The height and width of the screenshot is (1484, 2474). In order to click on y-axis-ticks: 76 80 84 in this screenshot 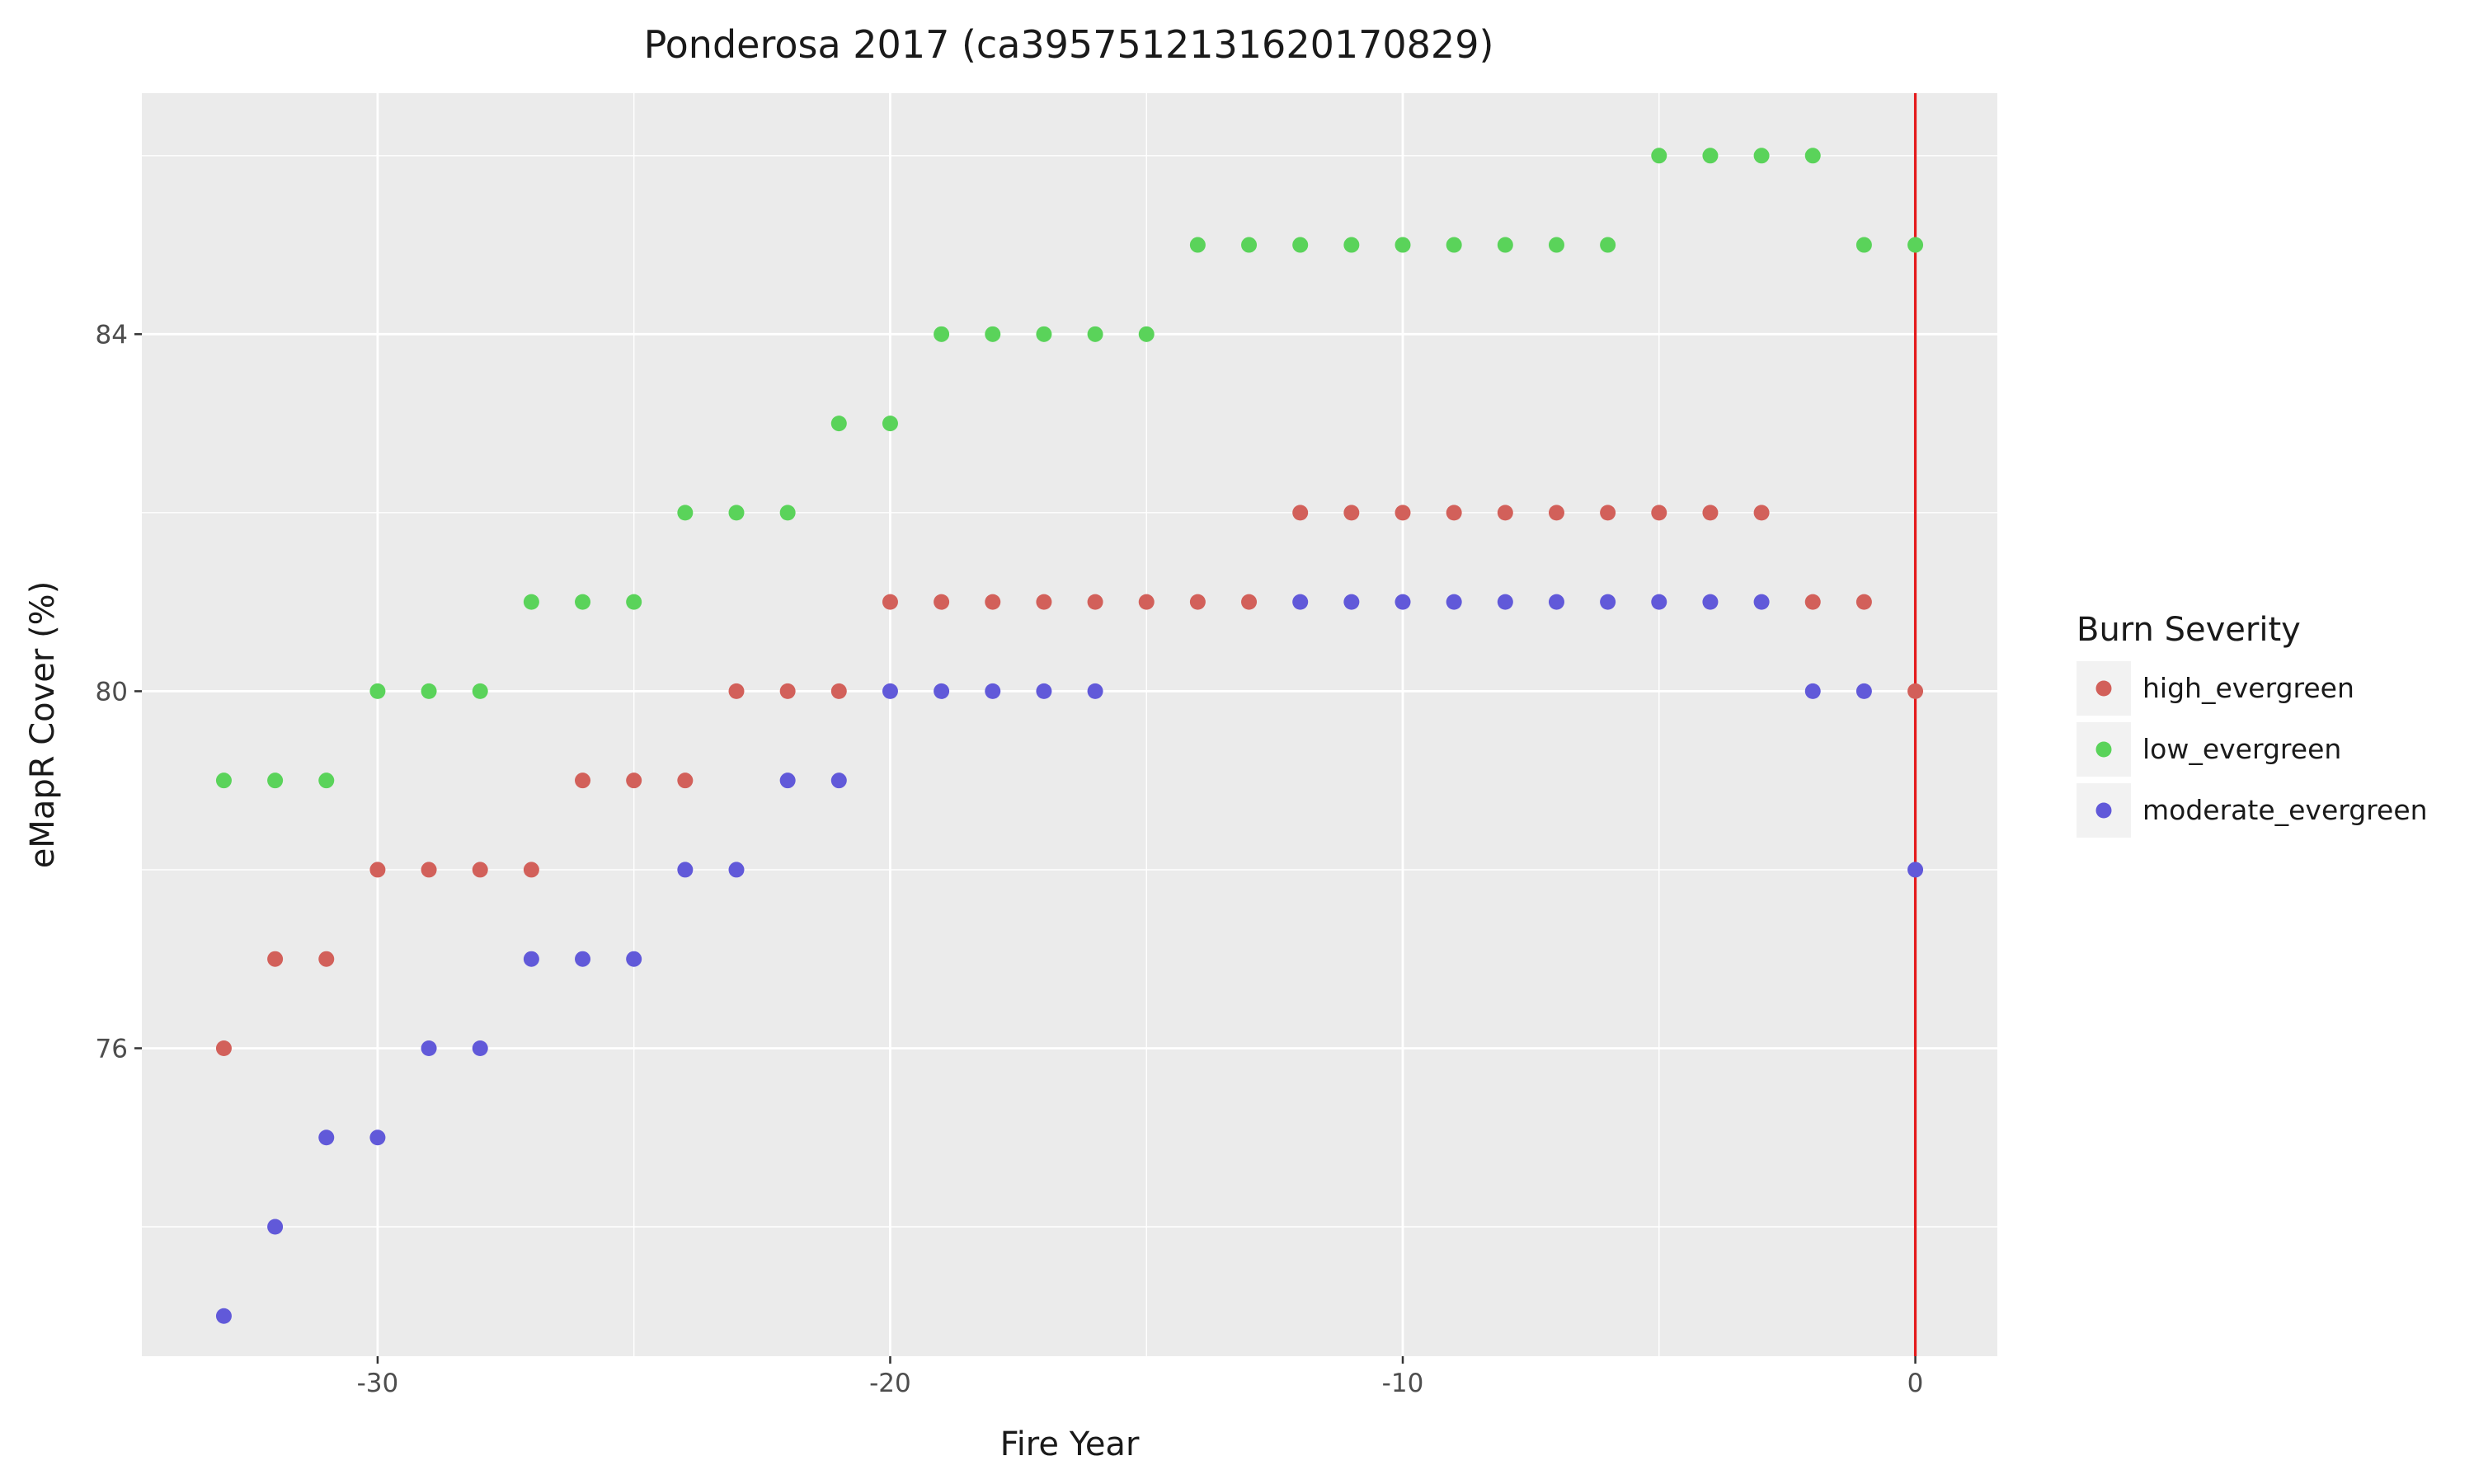, I will do `click(119, 692)`.